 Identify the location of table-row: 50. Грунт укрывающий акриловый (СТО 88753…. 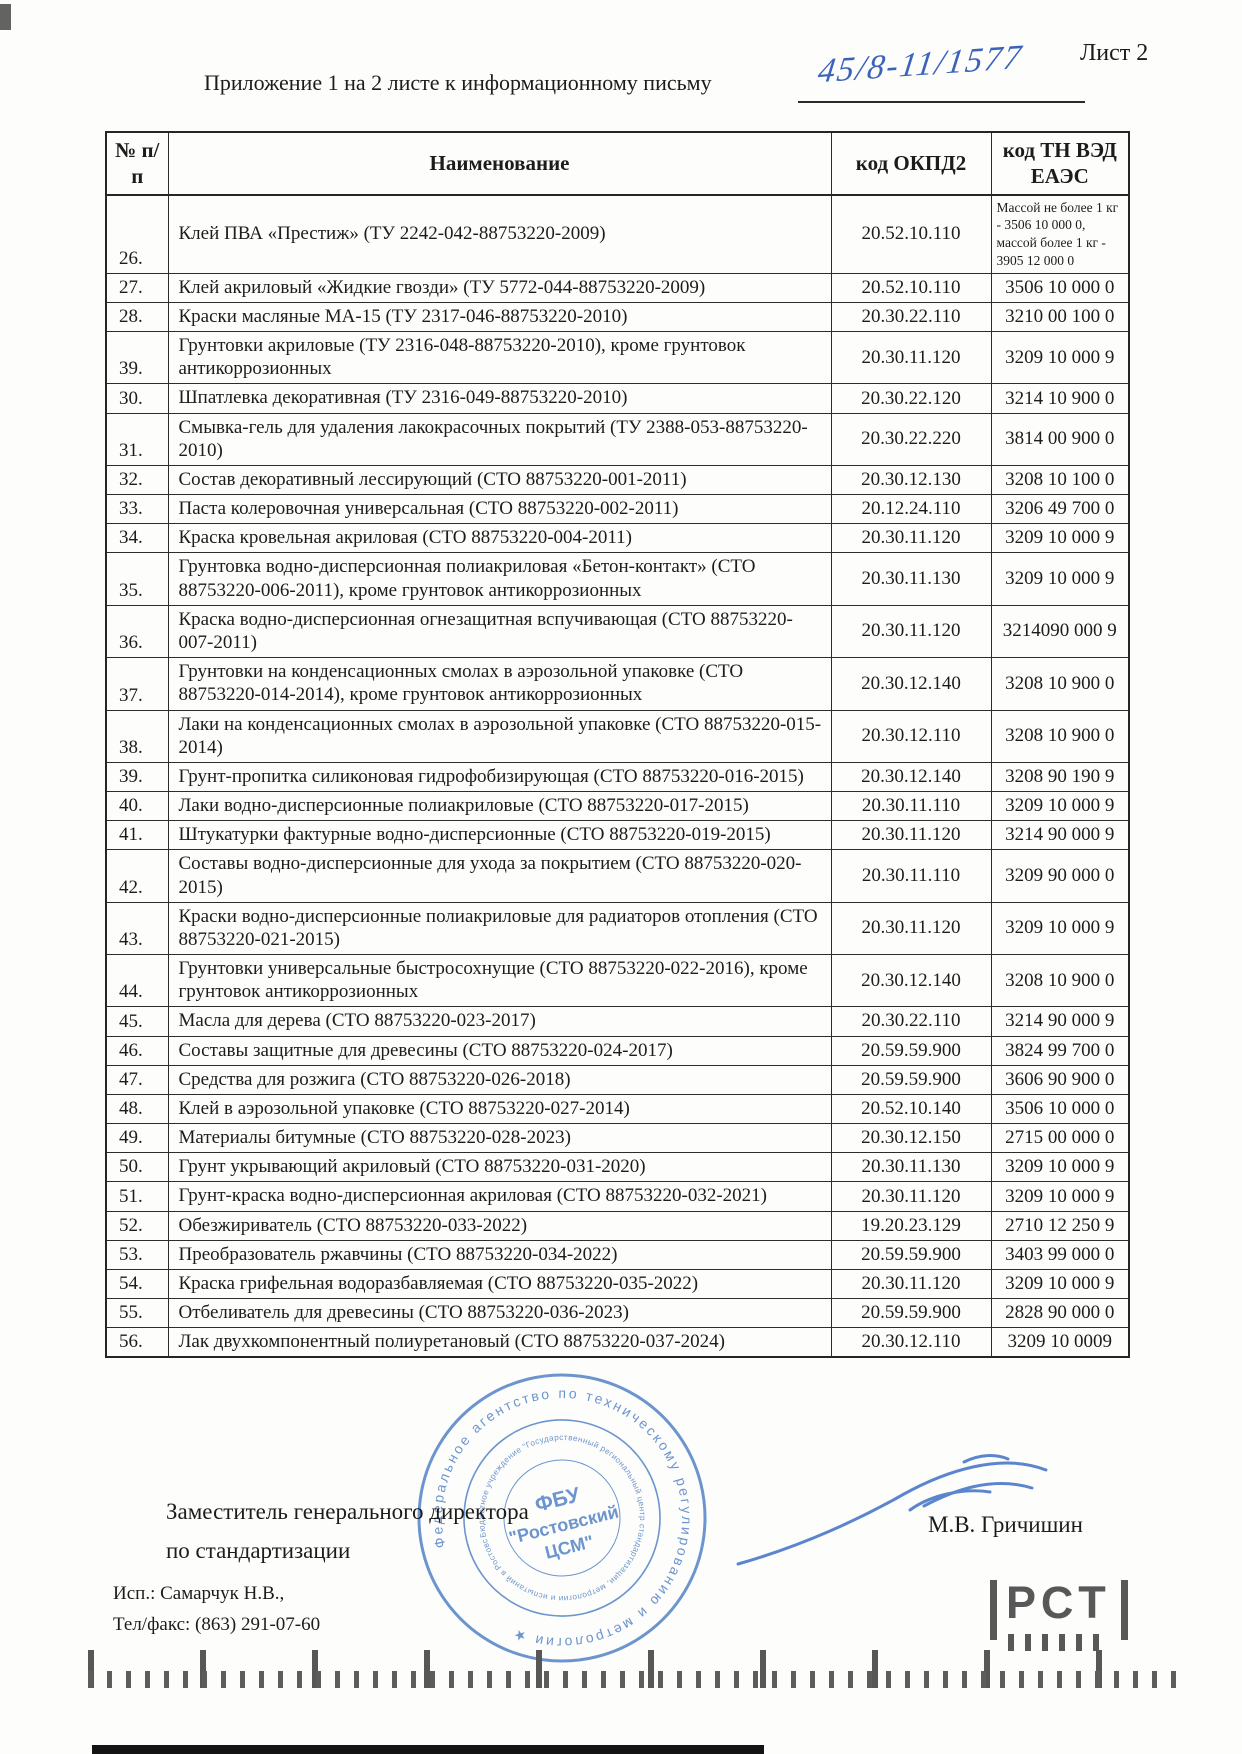
(617, 1167).